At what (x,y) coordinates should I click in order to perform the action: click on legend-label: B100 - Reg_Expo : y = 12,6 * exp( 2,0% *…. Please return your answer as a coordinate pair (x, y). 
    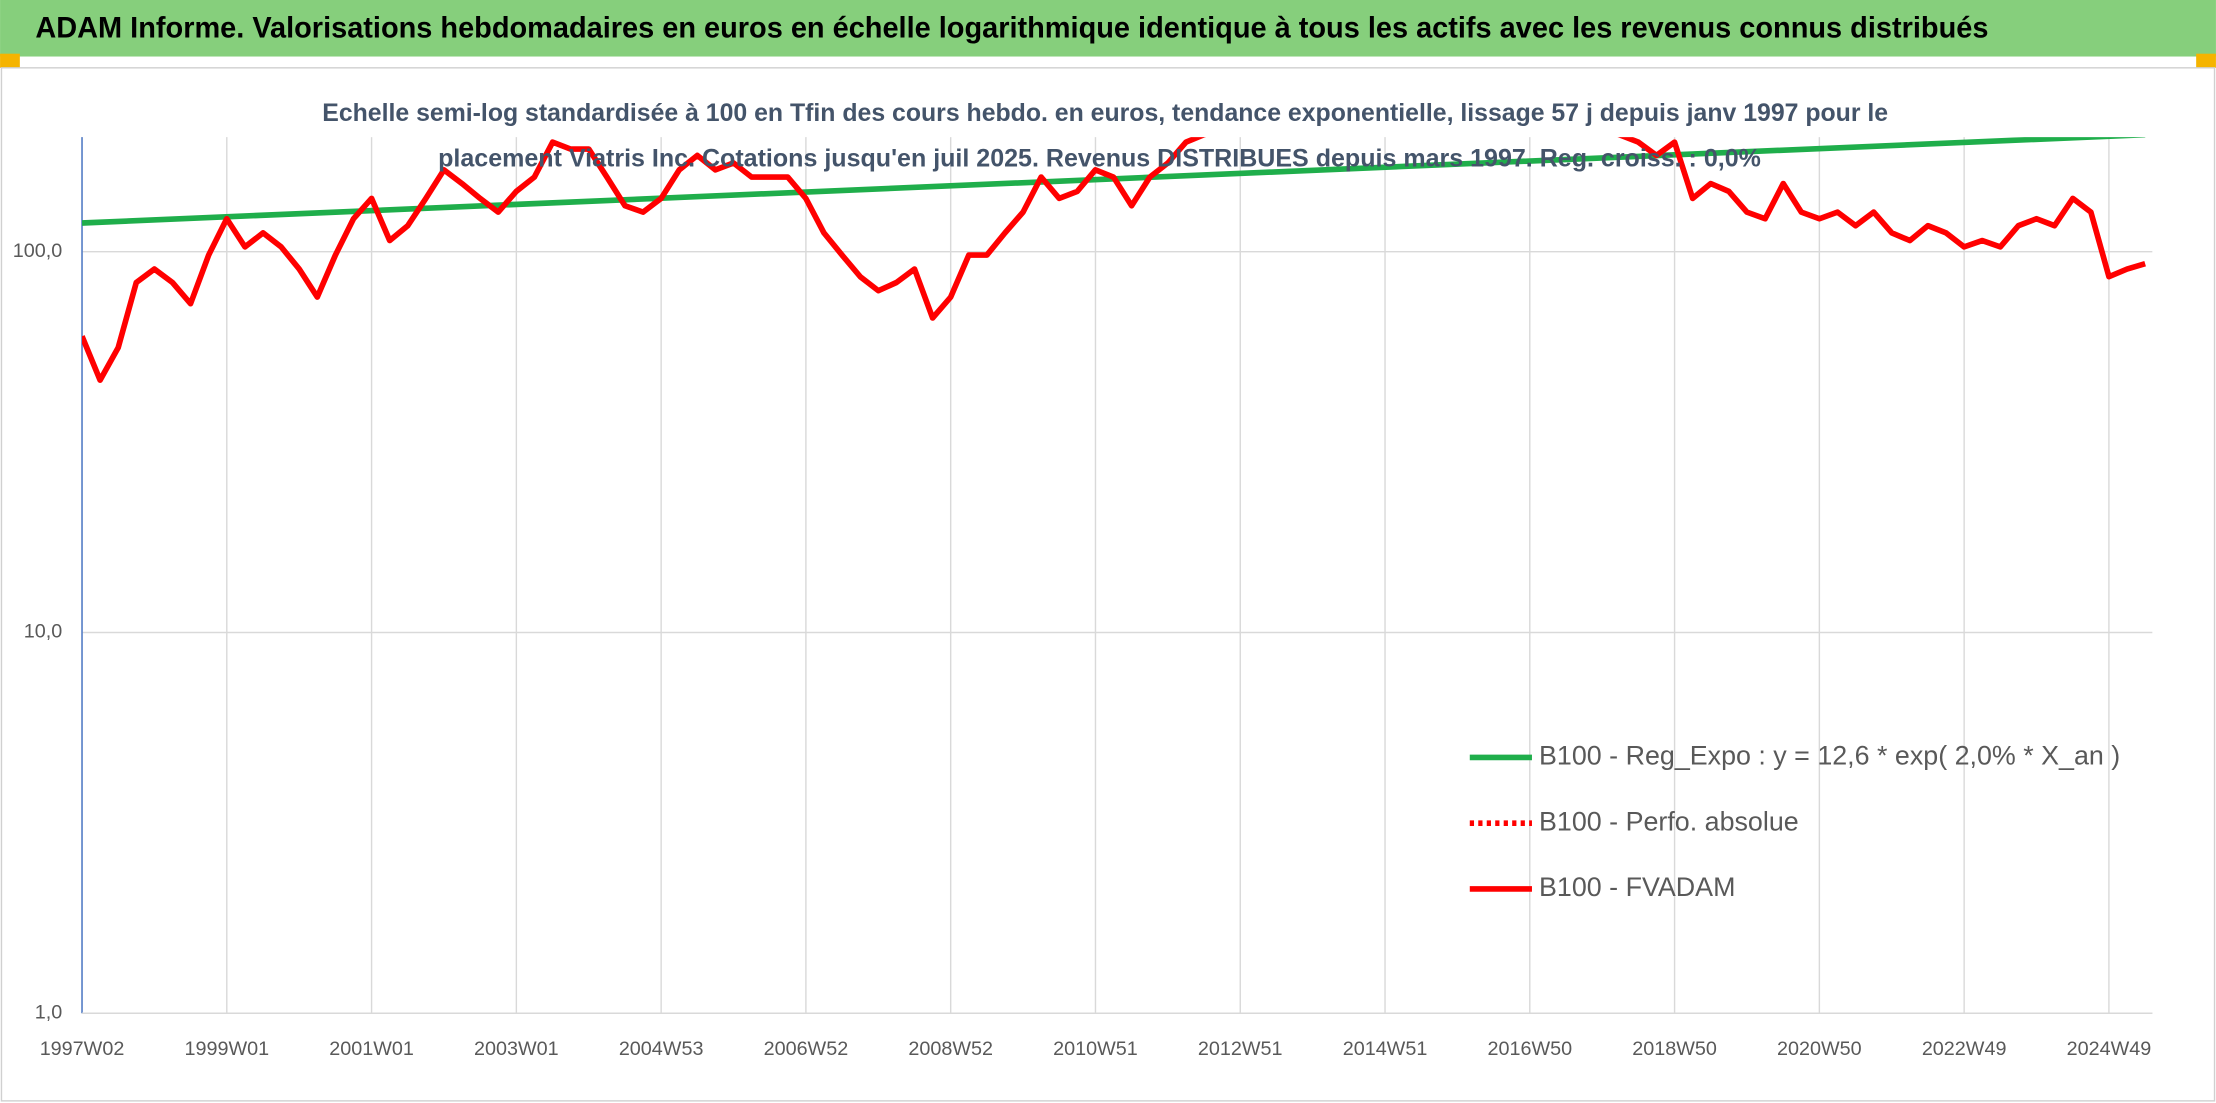
    Looking at the image, I should click on (1829, 756).